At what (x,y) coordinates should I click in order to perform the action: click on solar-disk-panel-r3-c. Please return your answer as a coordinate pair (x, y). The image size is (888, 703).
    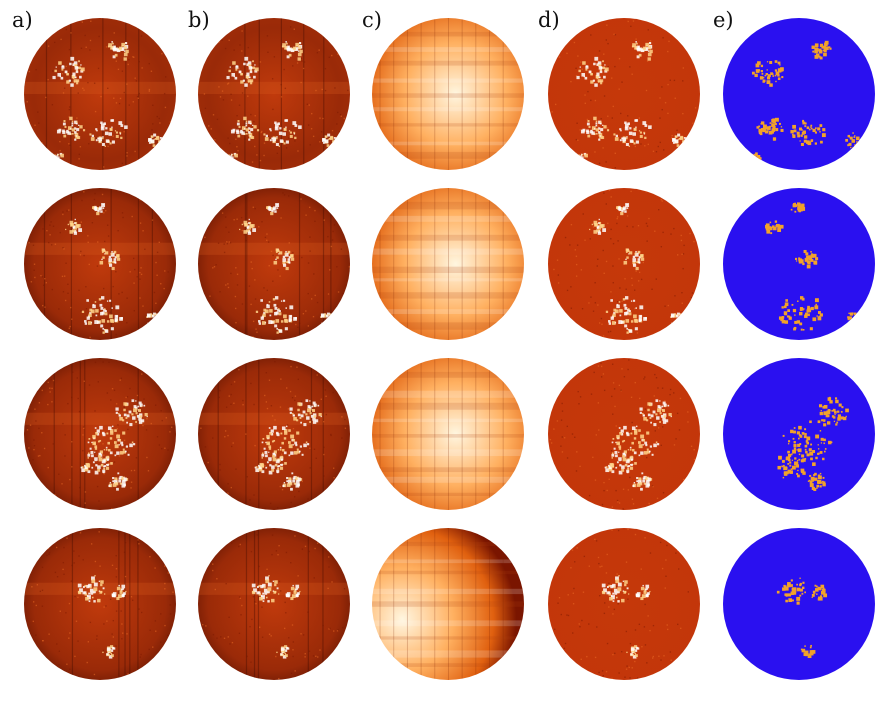
    Looking at the image, I should click on (448, 434).